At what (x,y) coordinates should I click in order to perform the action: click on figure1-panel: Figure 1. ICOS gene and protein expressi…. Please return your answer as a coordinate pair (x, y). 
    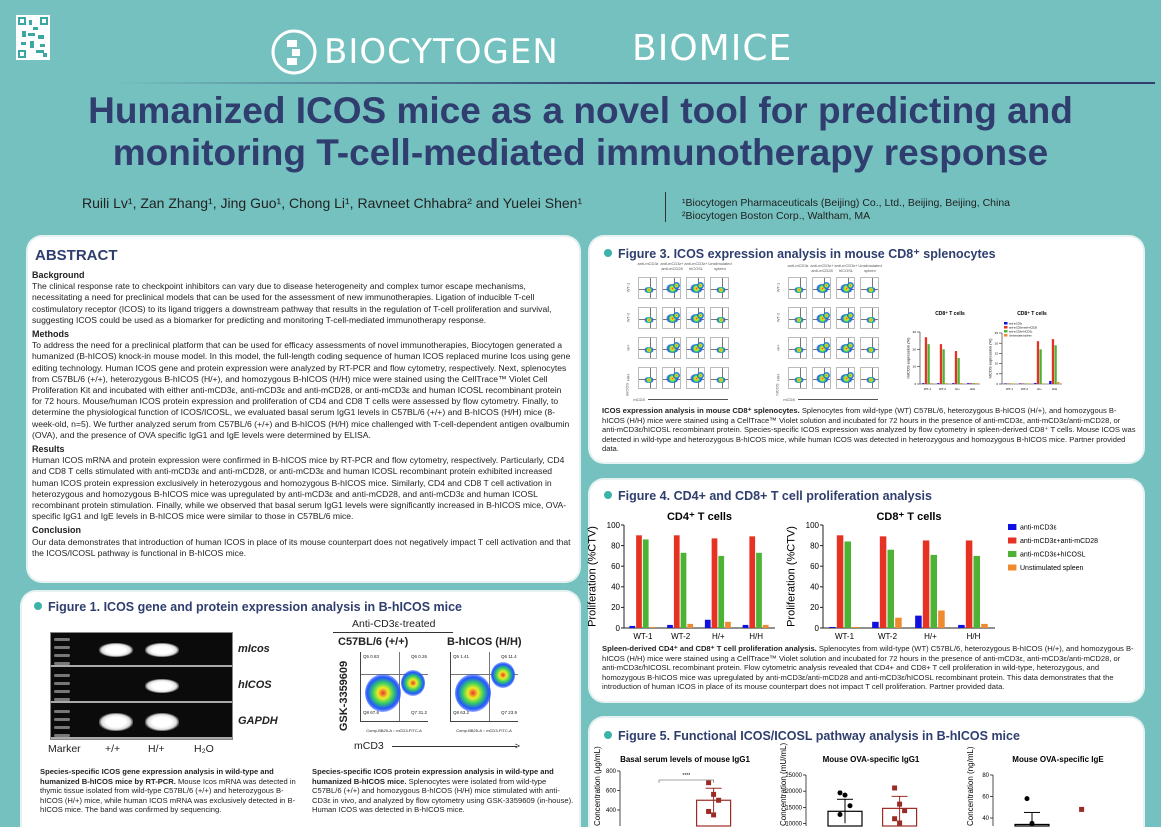
    Looking at the image, I should click on (300, 709).